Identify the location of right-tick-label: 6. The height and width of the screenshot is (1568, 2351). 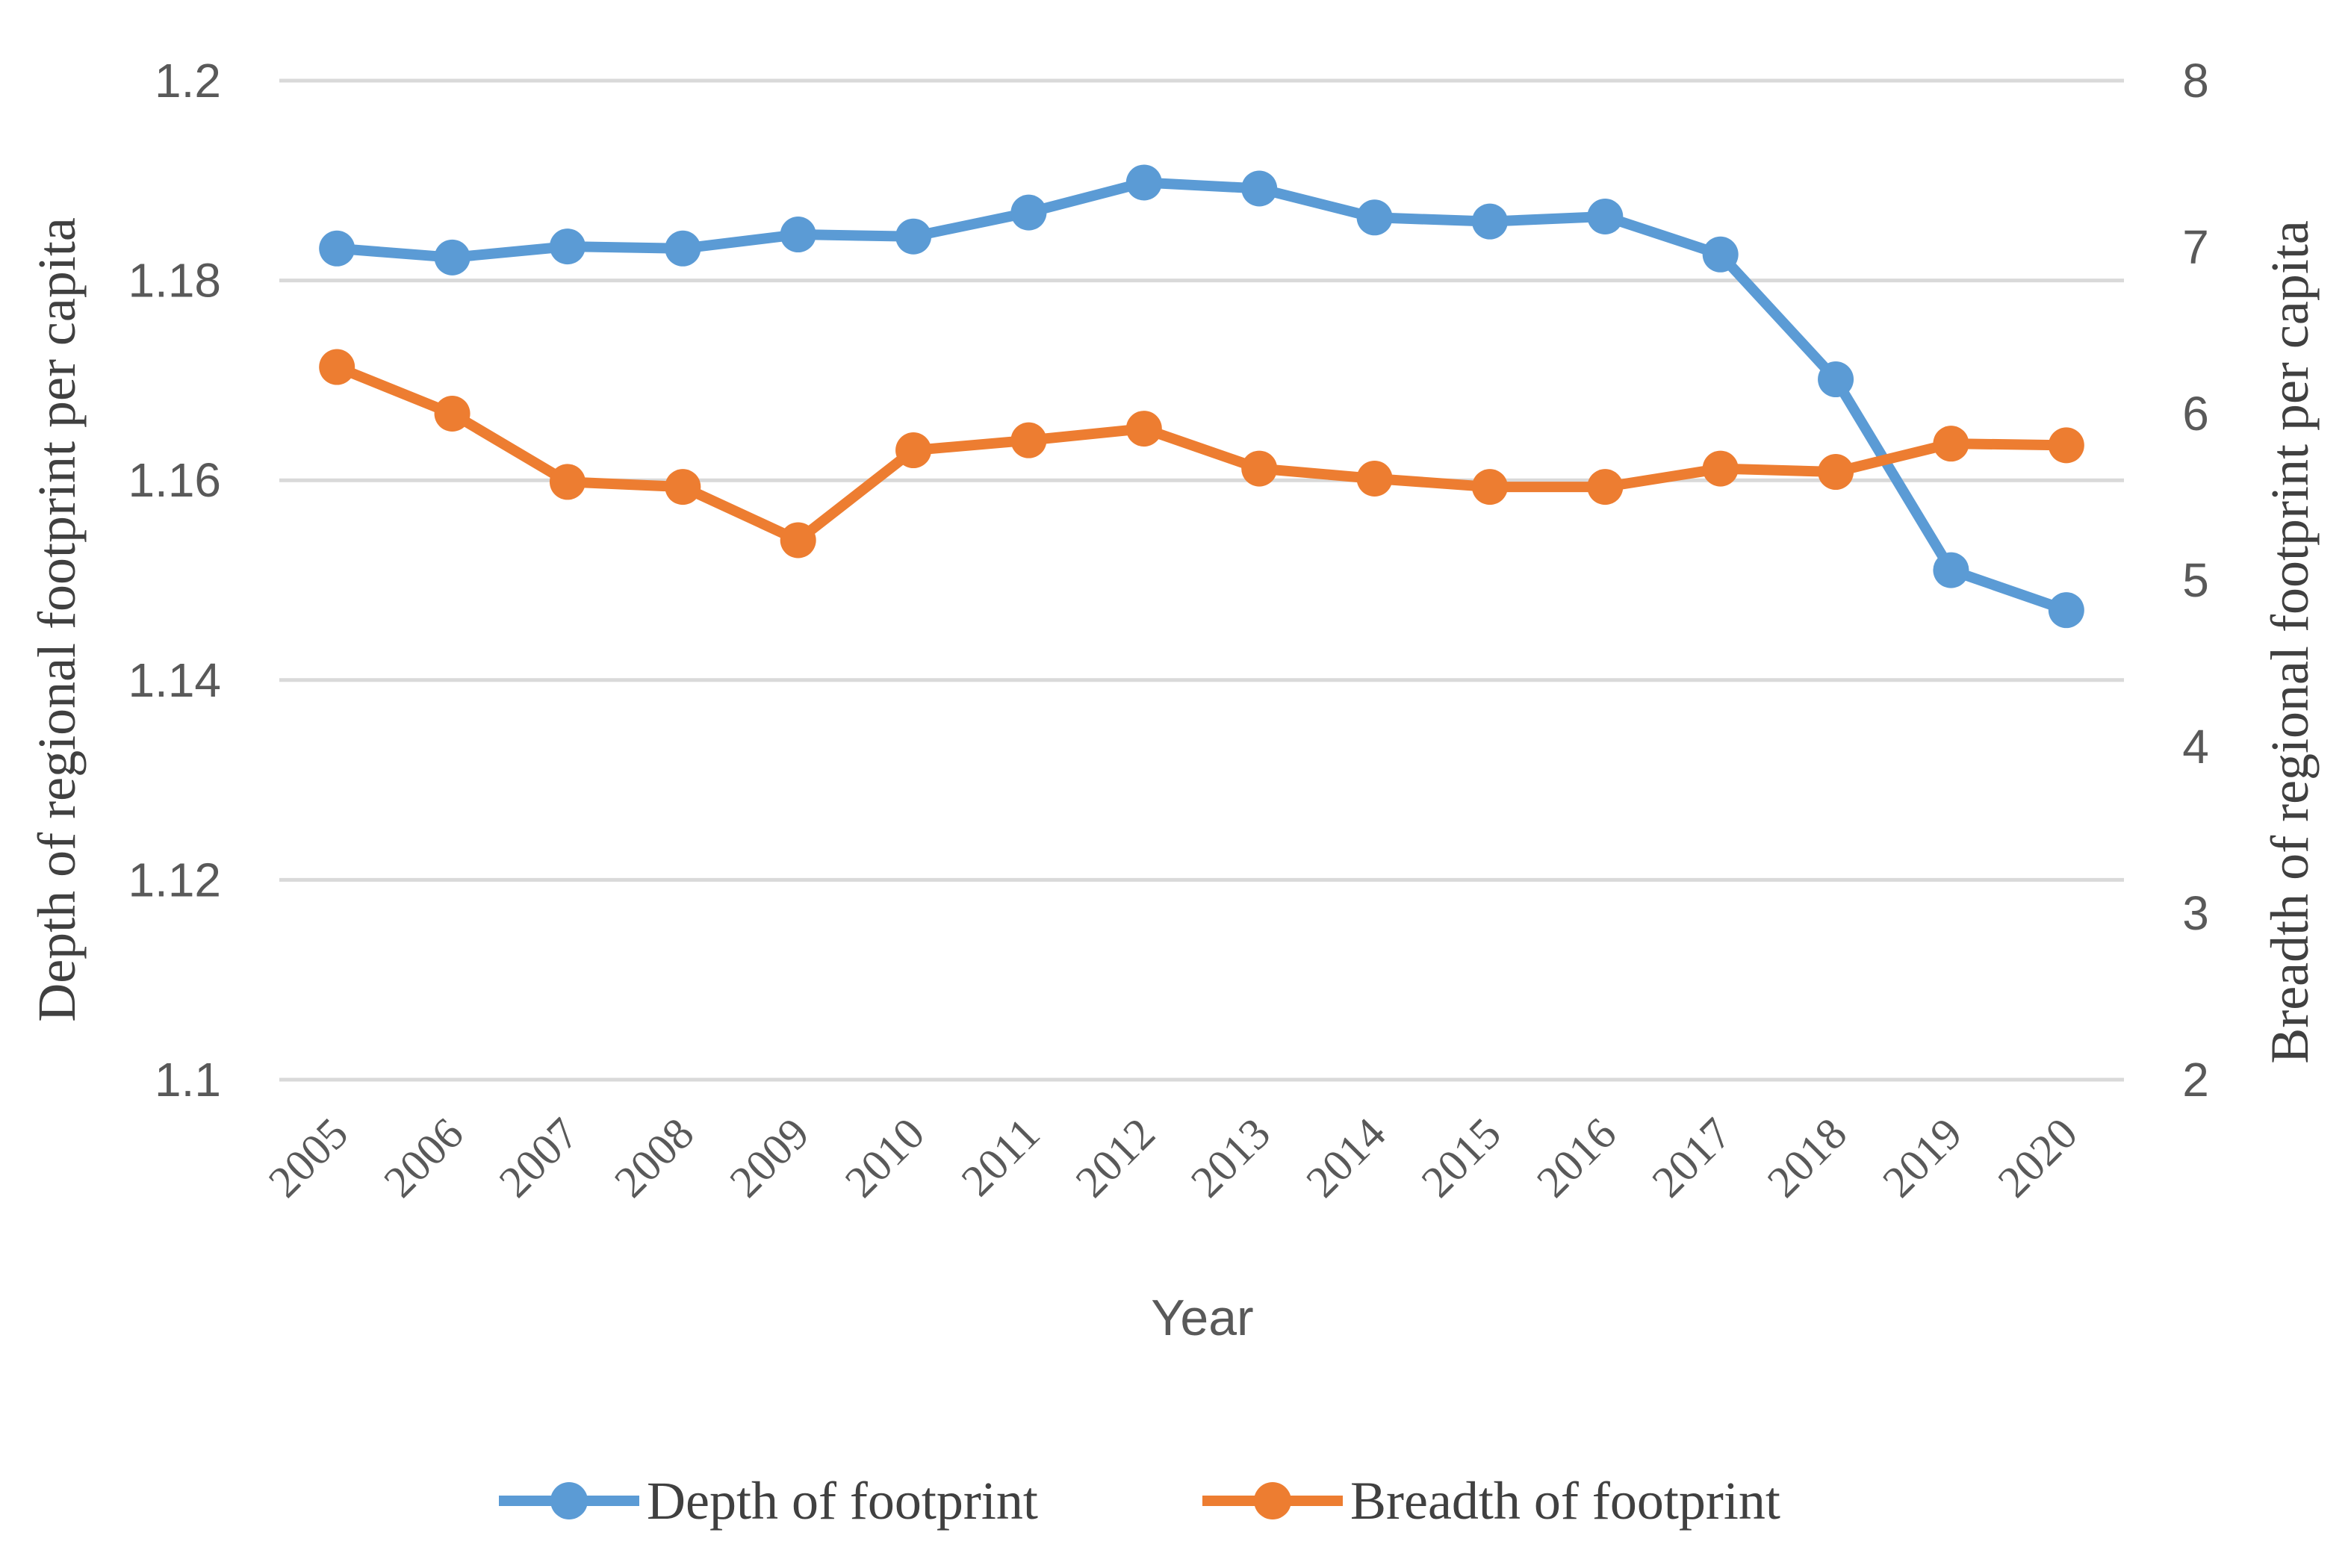
(2195, 414).